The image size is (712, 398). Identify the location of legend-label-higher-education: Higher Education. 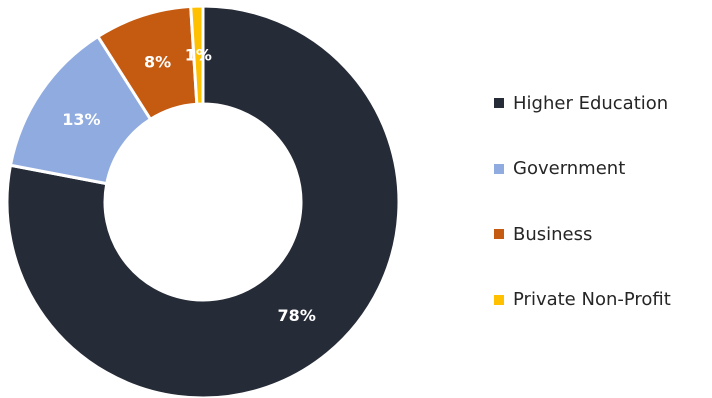
(591, 103).